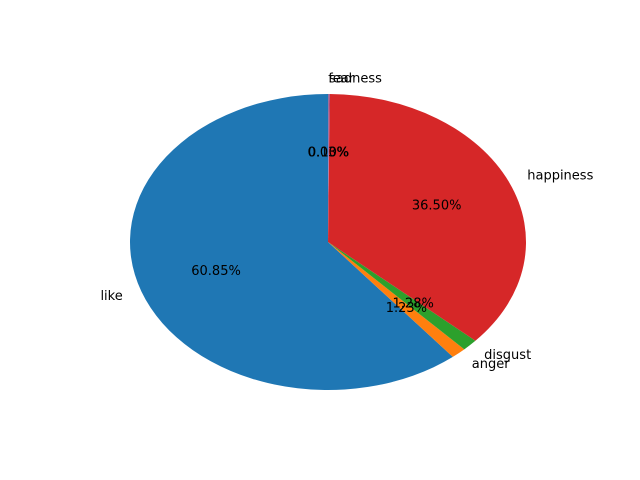 The image size is (640, 480). I want to click on slice-pct-fear: 0.03%, so click(327, 153).